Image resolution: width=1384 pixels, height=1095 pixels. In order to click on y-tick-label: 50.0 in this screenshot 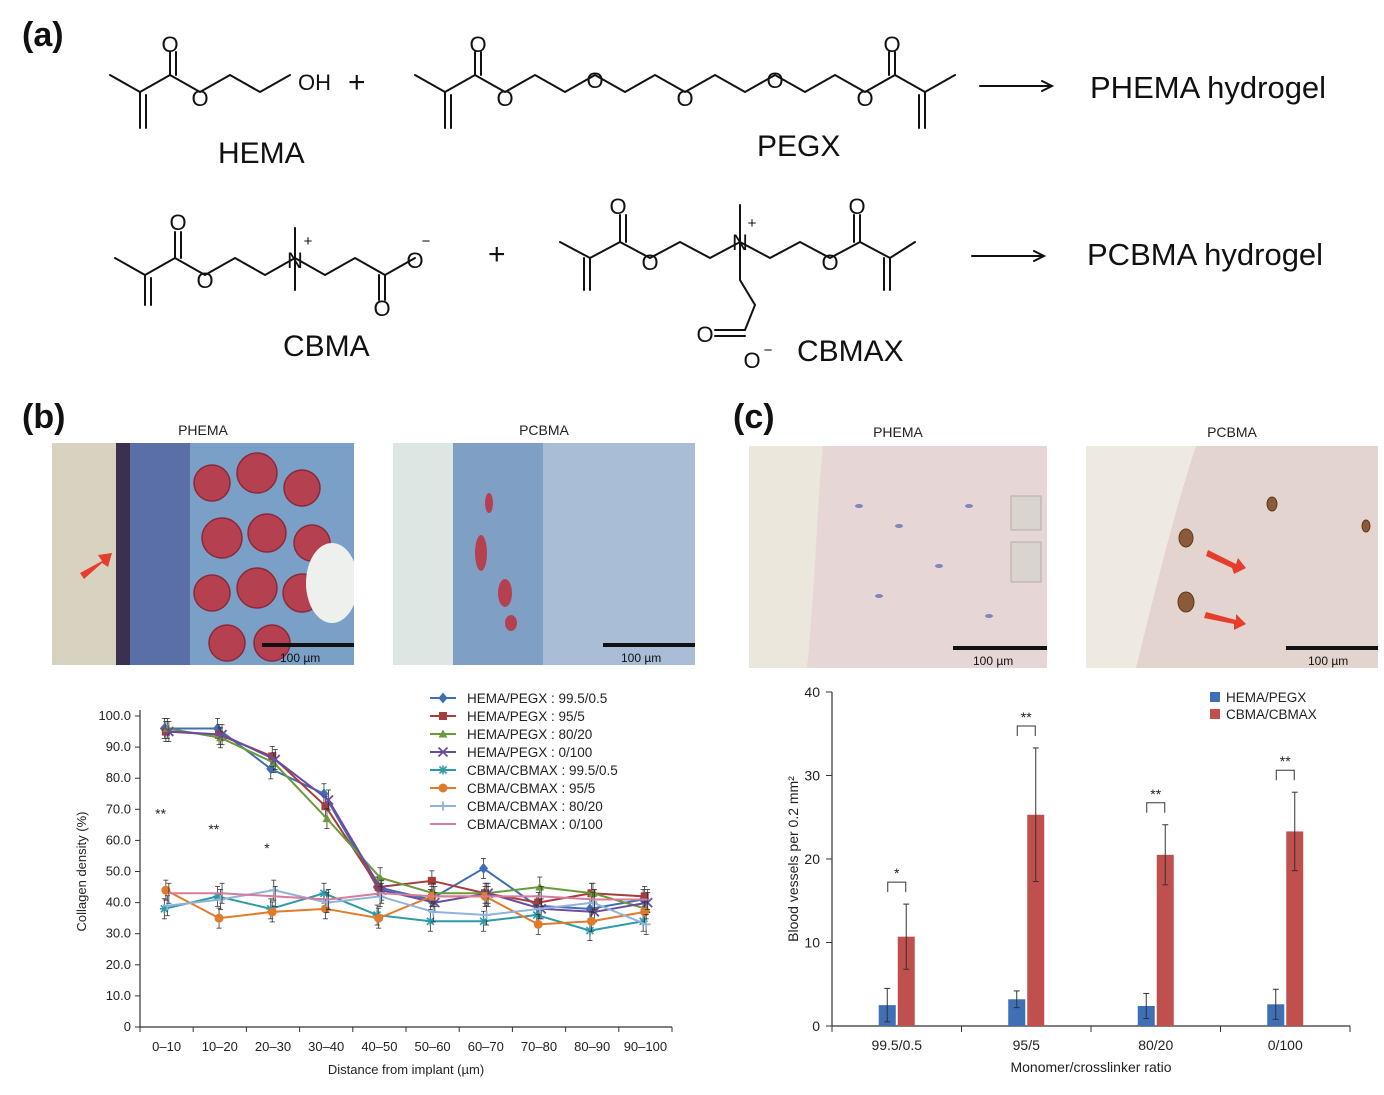, I will do `click(118, 871)`.